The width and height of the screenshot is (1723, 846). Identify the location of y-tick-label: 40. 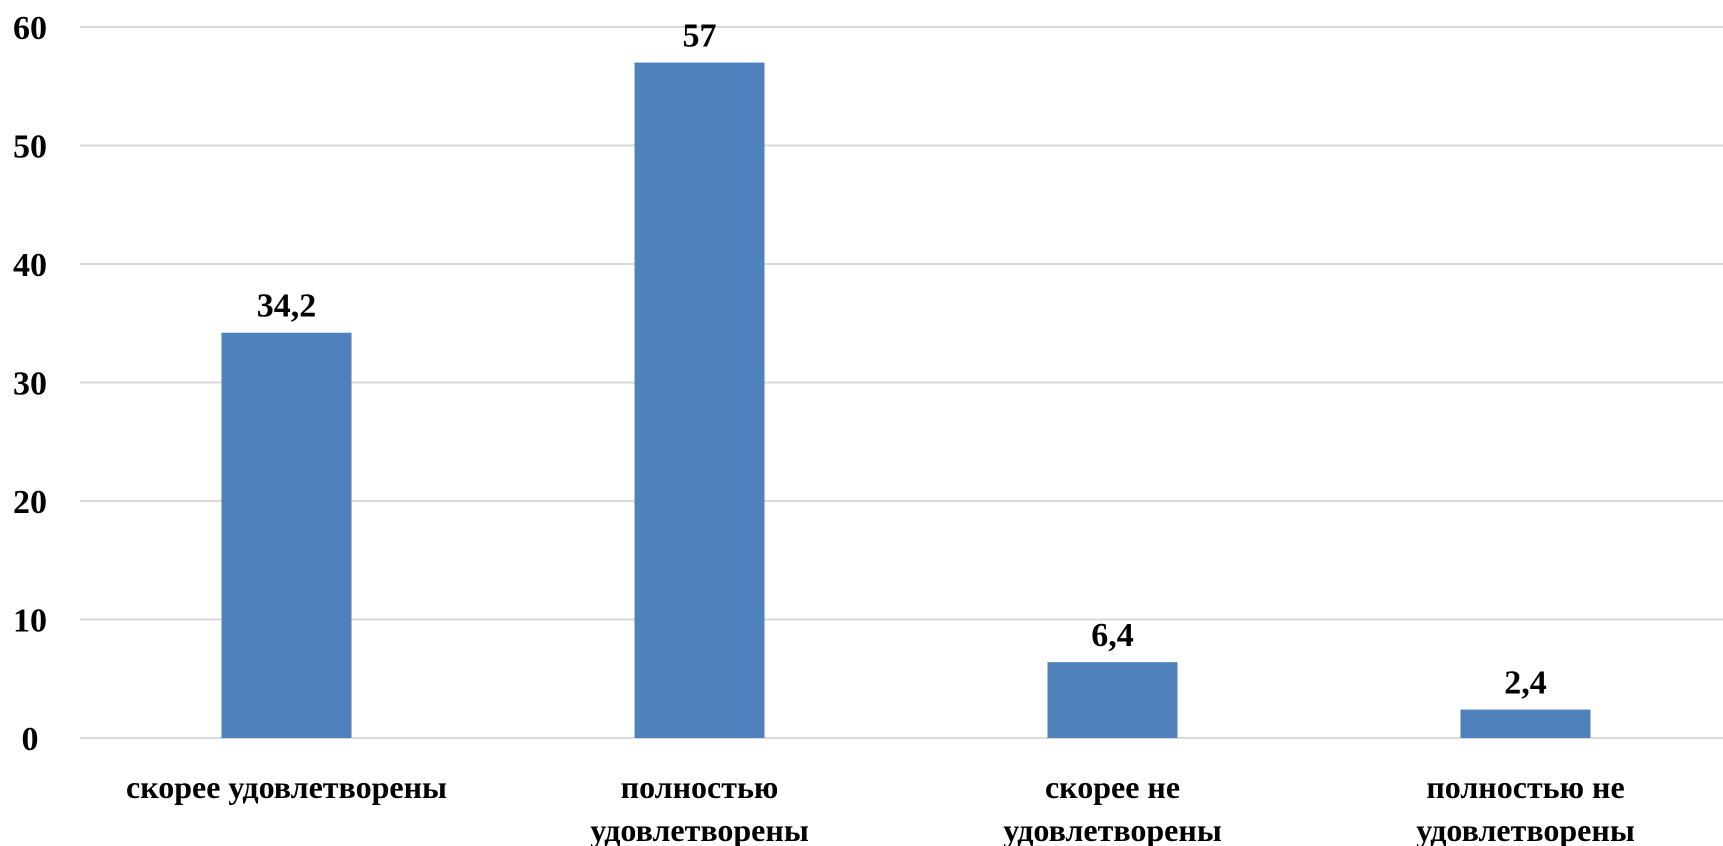
(30, 265).